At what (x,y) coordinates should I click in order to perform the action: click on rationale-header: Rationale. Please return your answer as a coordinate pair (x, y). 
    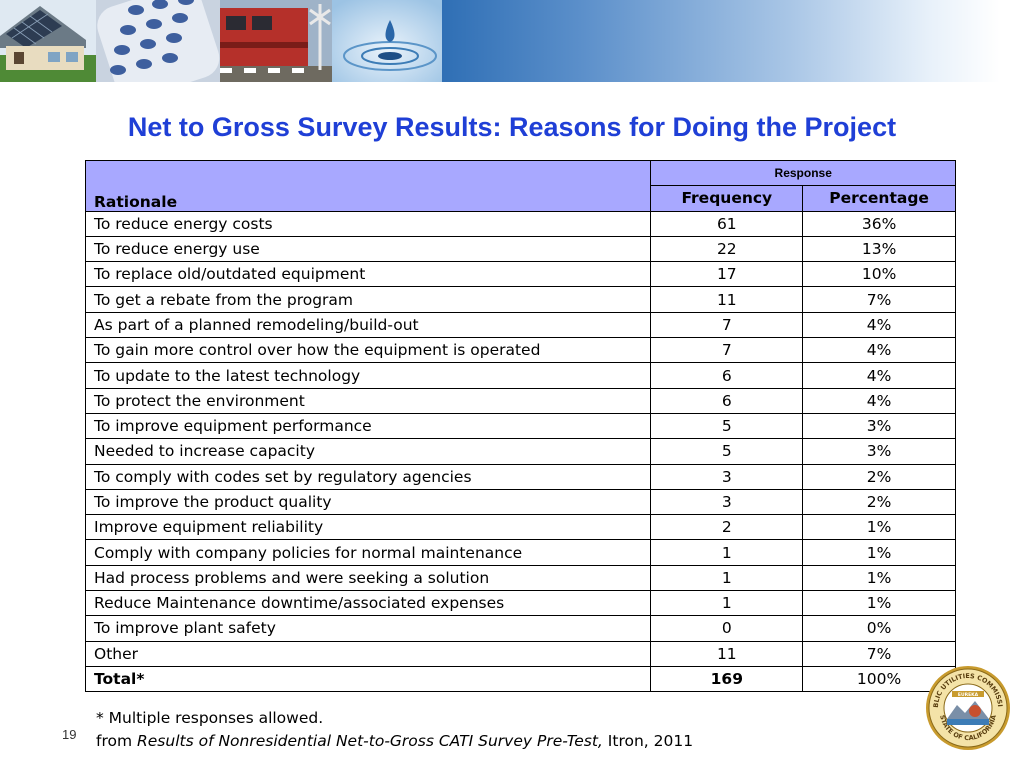
    Looking at the image, I should click on (368, 186).